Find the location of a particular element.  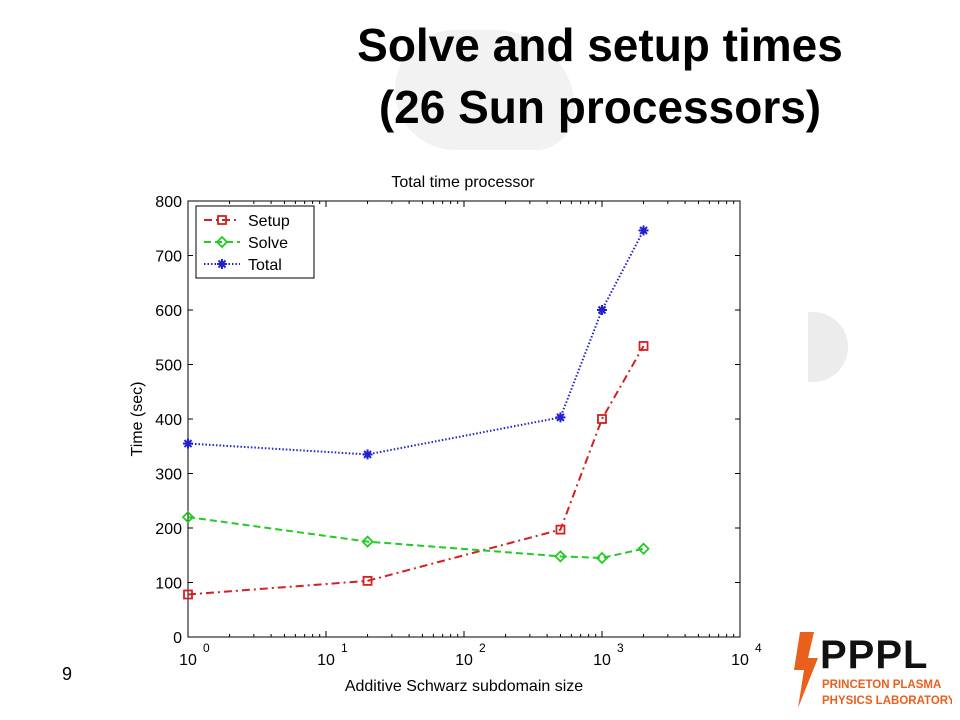

page-number: 9 is located at coordinates (67, 674).